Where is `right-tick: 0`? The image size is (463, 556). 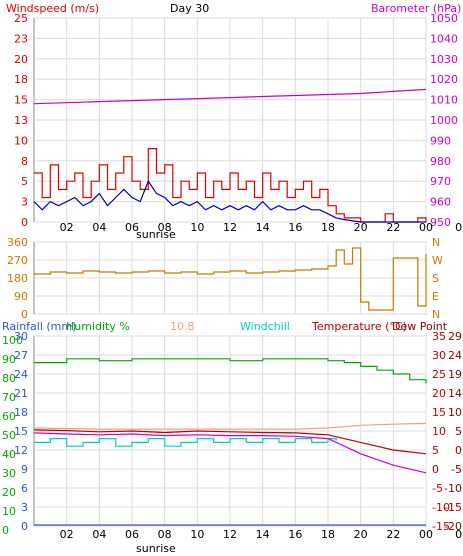 right-tick: 0 is located at coordinates (458, 450).